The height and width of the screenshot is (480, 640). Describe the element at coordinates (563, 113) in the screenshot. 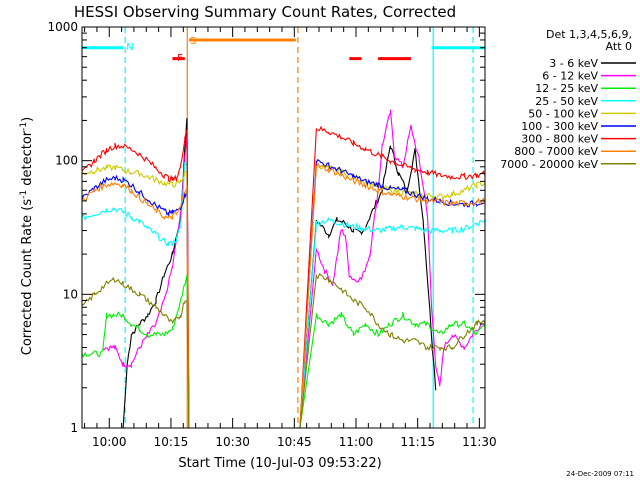

I see `legend-label-4: 50 - 100 keV` at that location.